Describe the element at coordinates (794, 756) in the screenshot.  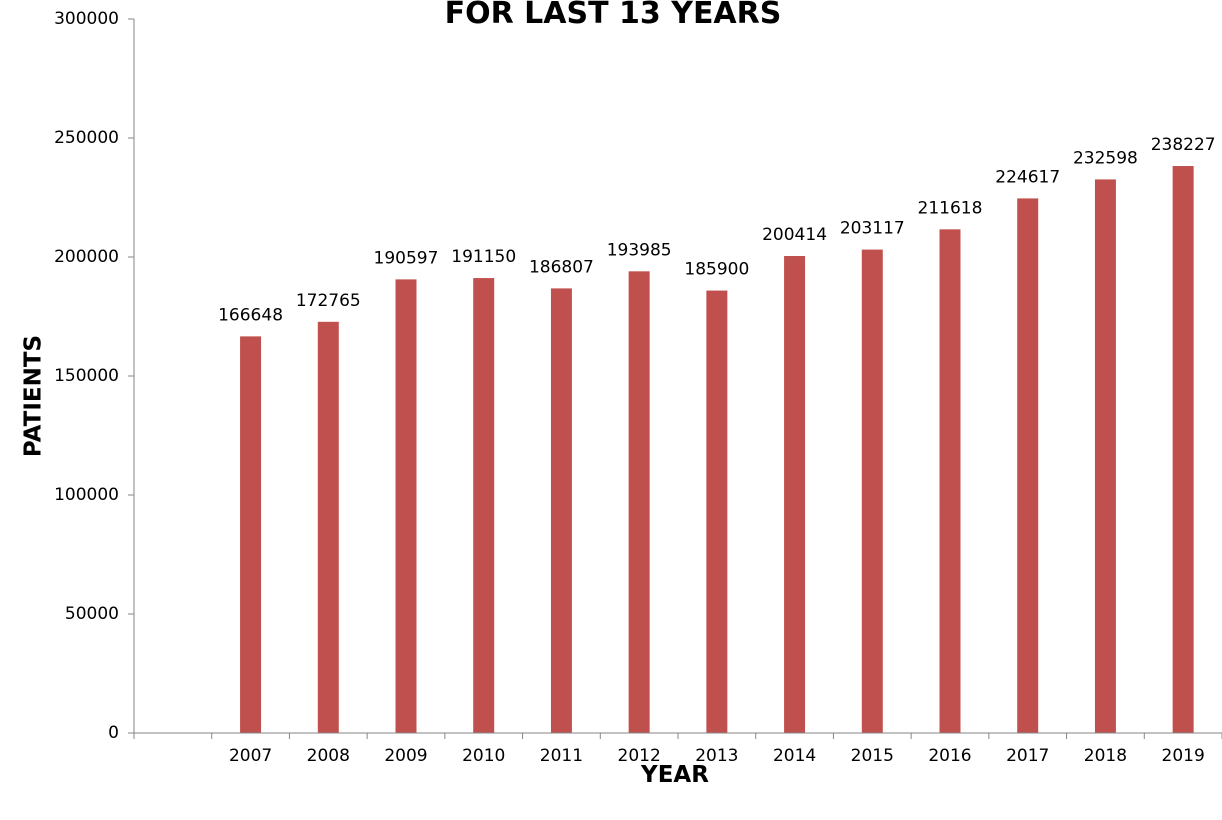
I see `x-tick-label: 2014` at that location.